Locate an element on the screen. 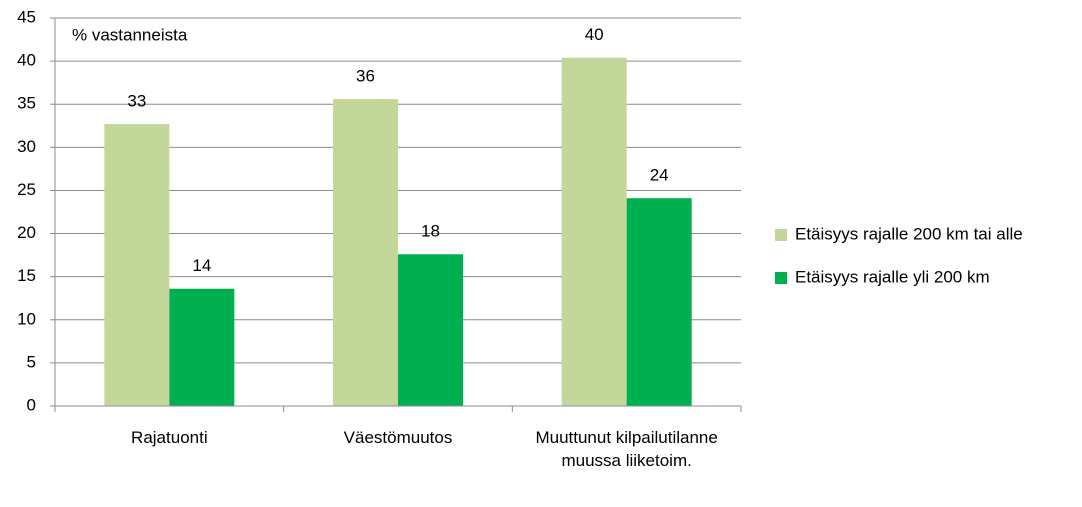 The image size is (1082, 507). value-label: 18 is located at coordinates (430, 231).